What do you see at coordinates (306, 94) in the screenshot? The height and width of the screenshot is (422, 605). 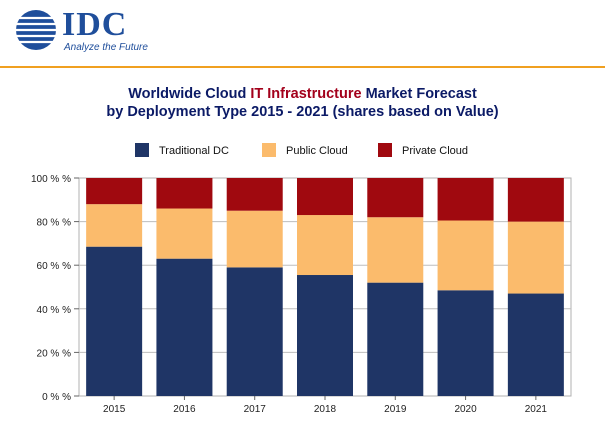 I see `title-highlight: IT Infrastructure` at bounding box center [306, 94].